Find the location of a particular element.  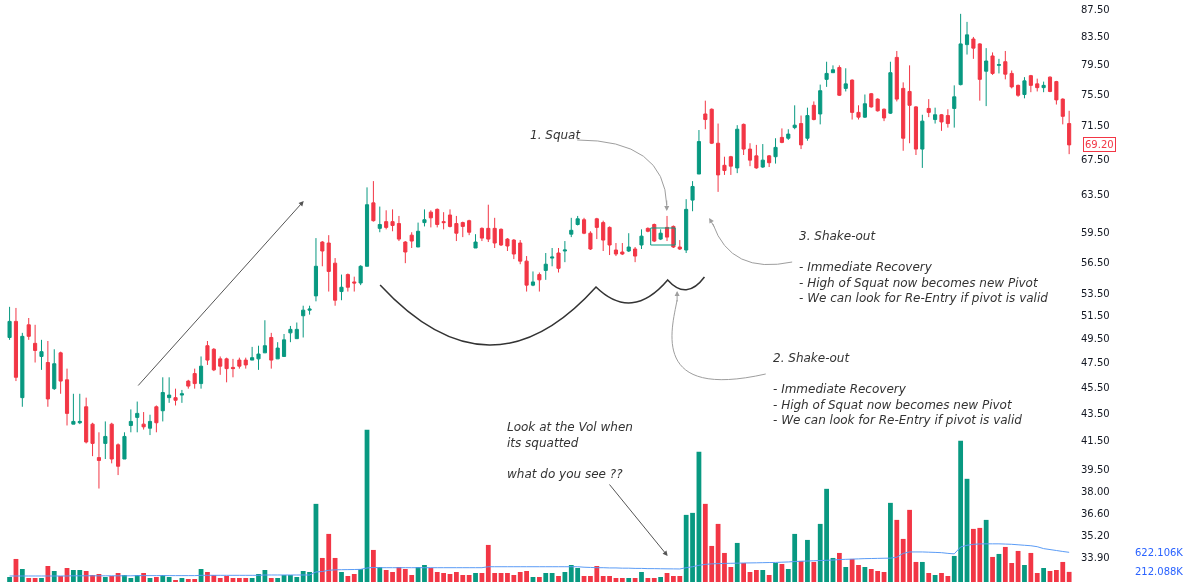

y-tick-label: 79.50 is located at coordinates (1095, 65).